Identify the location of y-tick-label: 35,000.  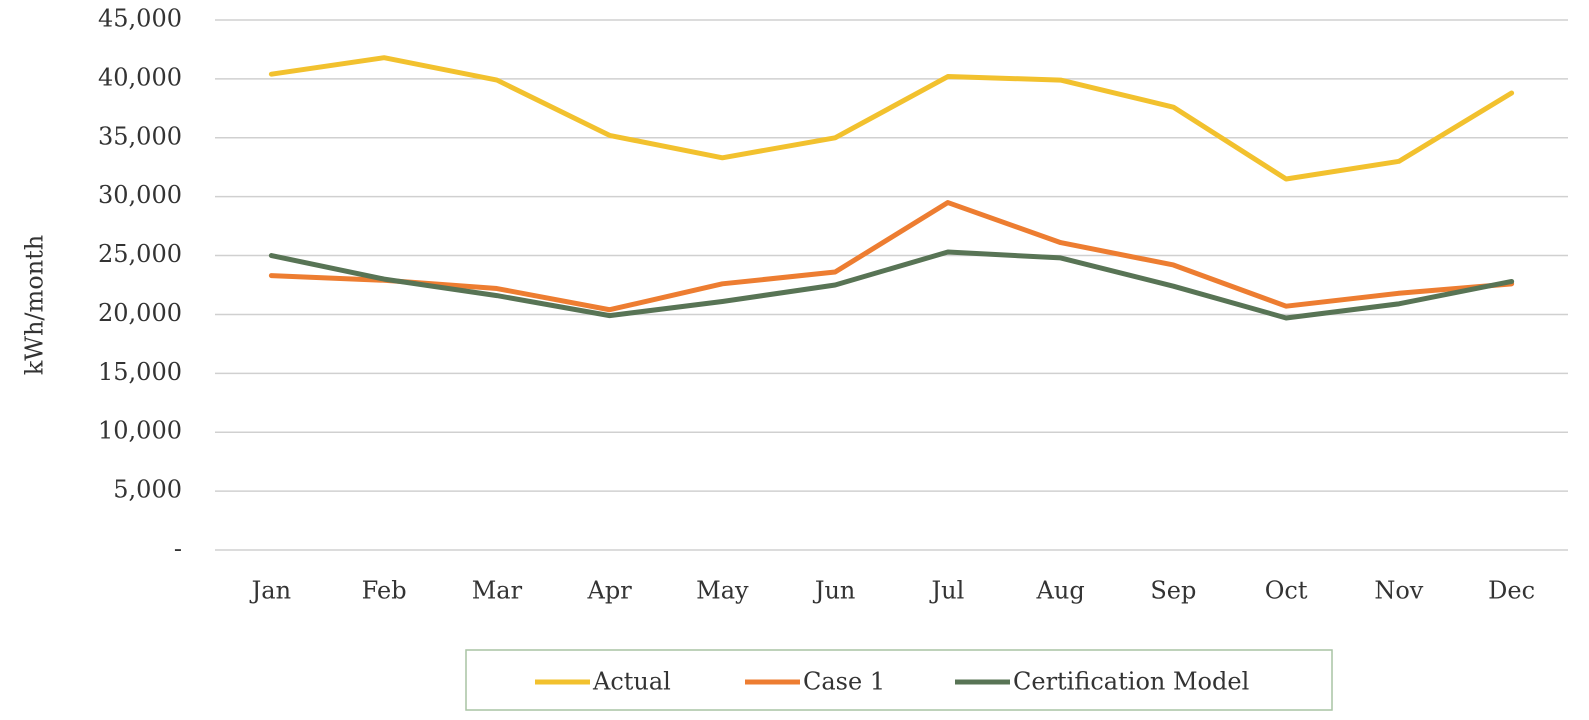
(140, 136).